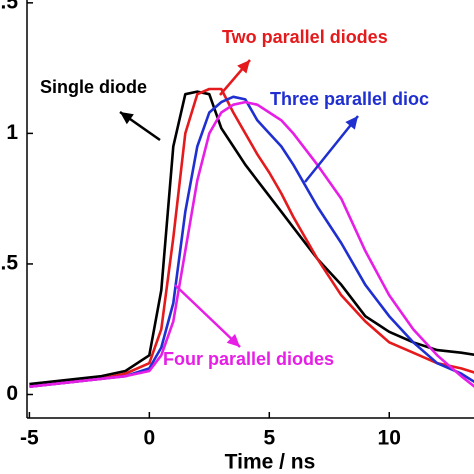 The image size is (474, 474). What do you see at coordinates (150, 438) in the screenshot?
I see `x-tick-label: 0` at bounding box center [150, 438].